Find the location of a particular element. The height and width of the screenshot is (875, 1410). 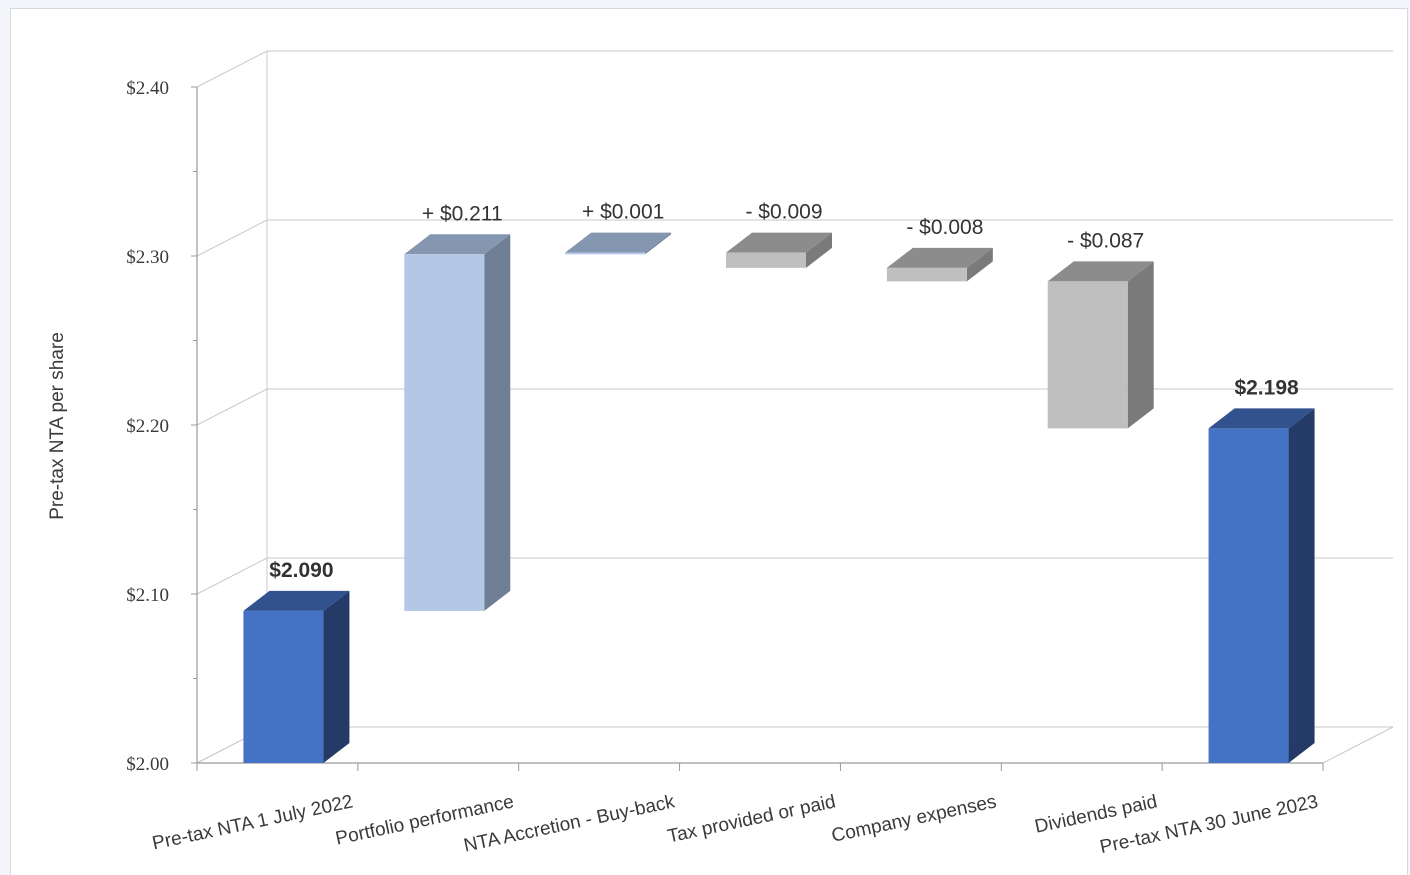

data-label: + $0.211 is located at coordinates (462, 213).